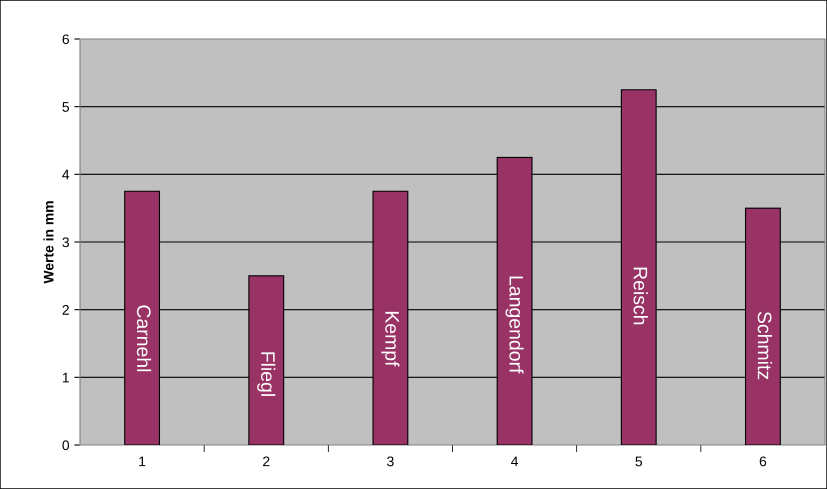  I want to click on annotation: Langendorf, so click(515, 325).